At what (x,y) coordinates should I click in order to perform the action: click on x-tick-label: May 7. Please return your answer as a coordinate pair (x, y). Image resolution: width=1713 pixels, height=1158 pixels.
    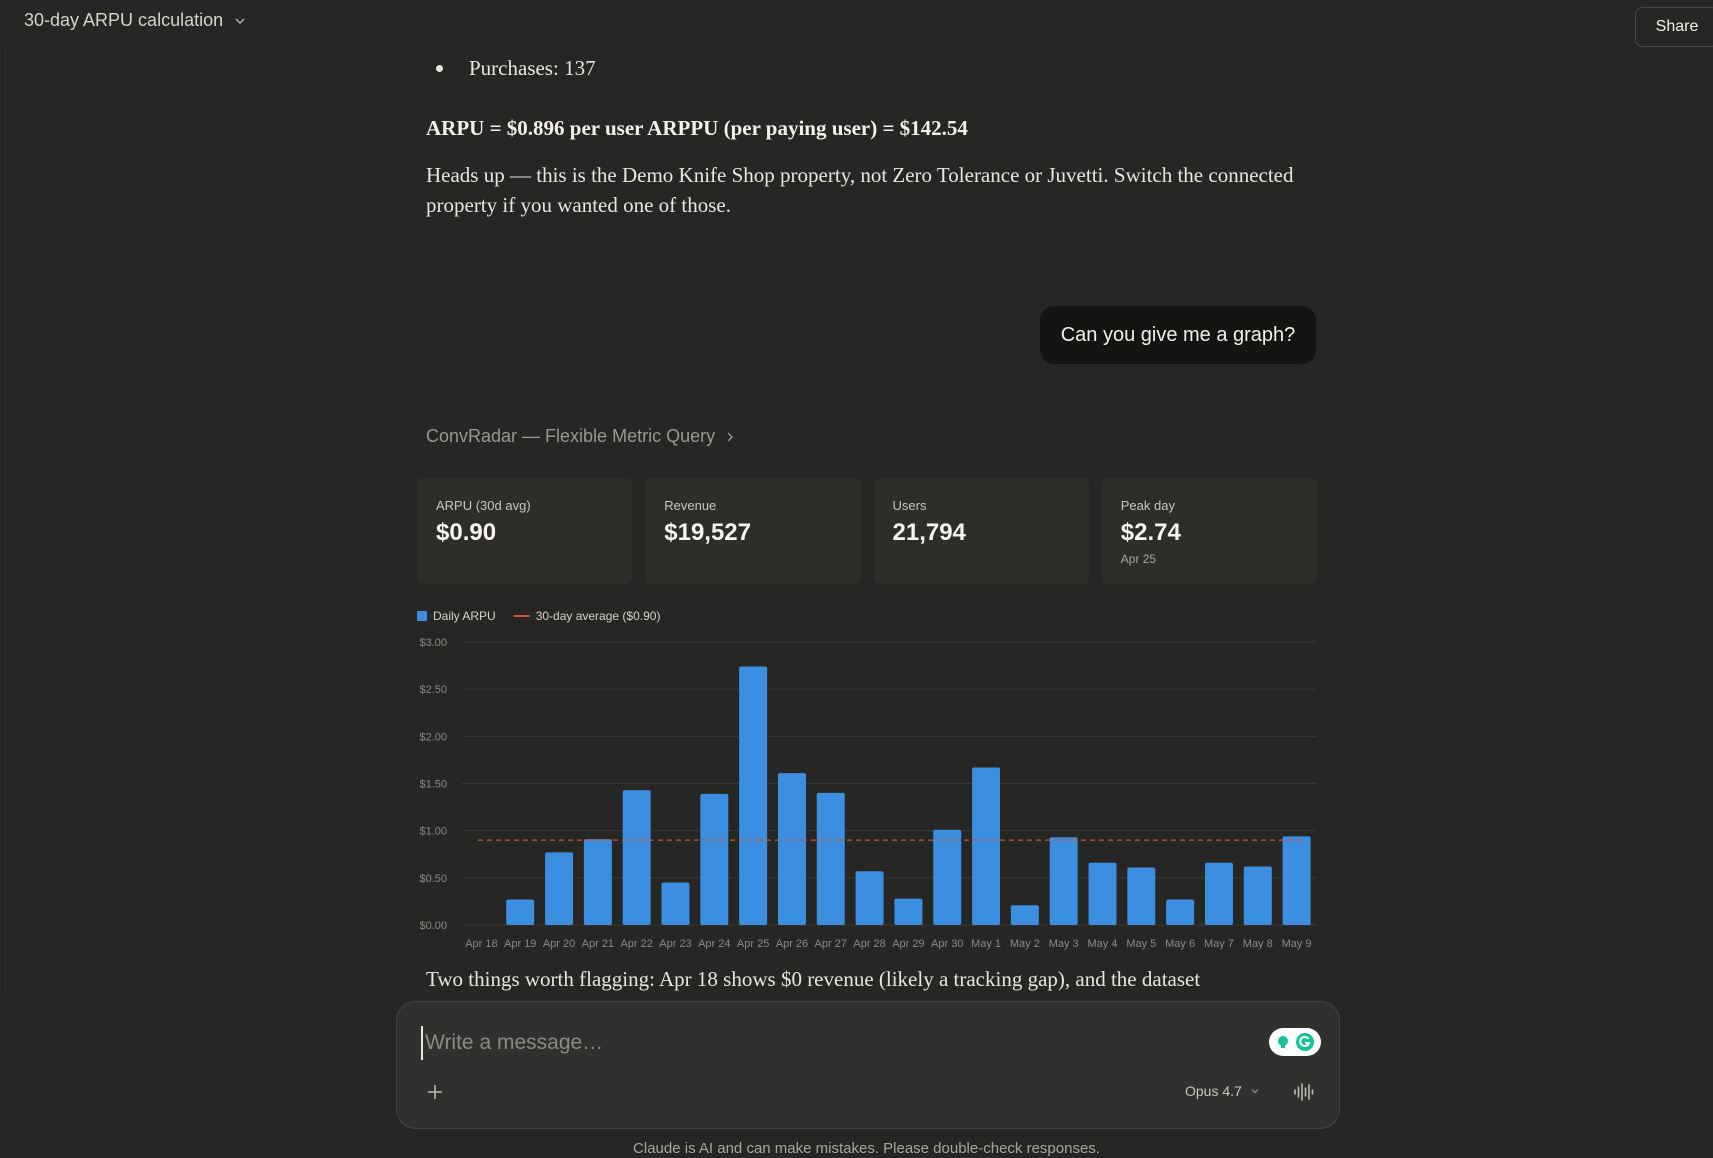
    Looking at the image, I should click on (1219, 944).